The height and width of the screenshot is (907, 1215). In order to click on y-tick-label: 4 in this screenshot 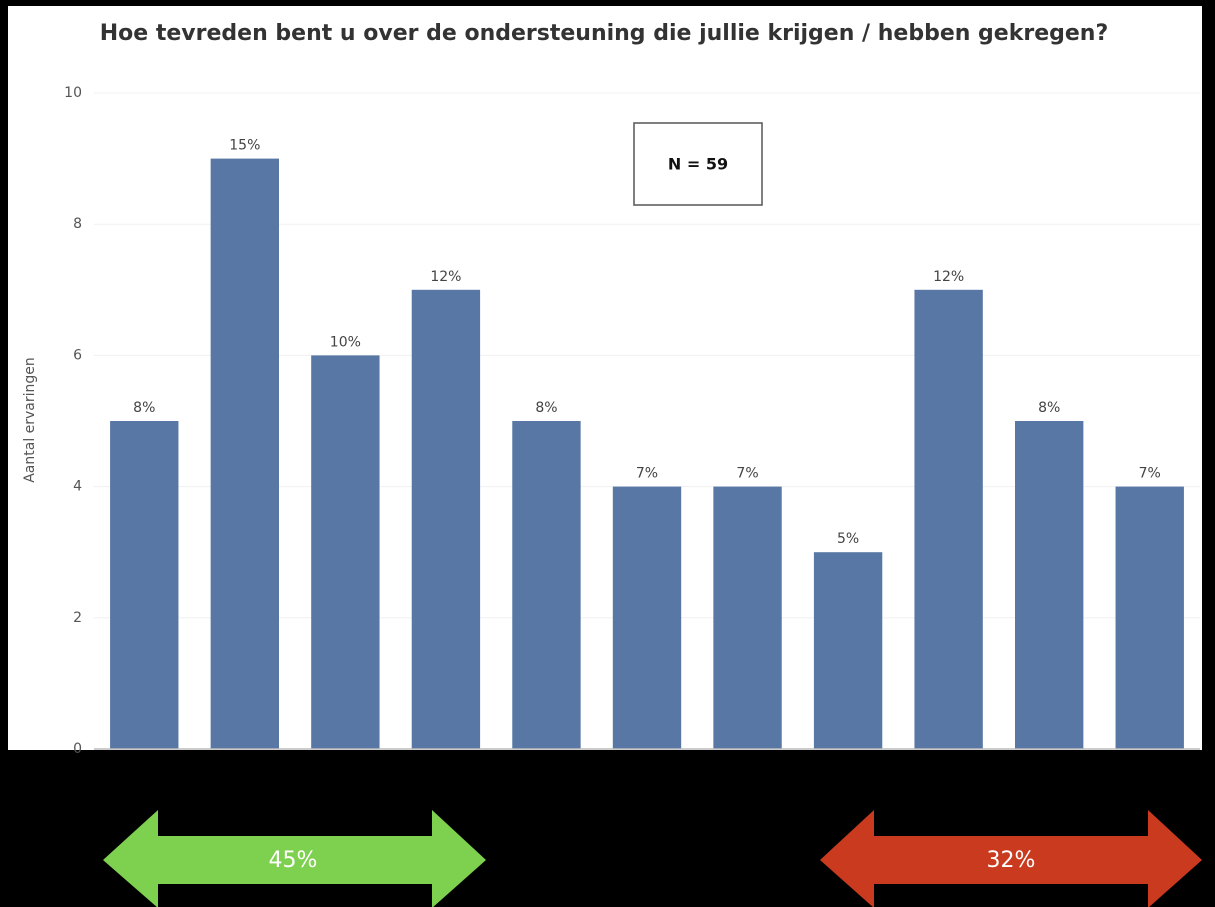, I will do `click(77, 487)`.